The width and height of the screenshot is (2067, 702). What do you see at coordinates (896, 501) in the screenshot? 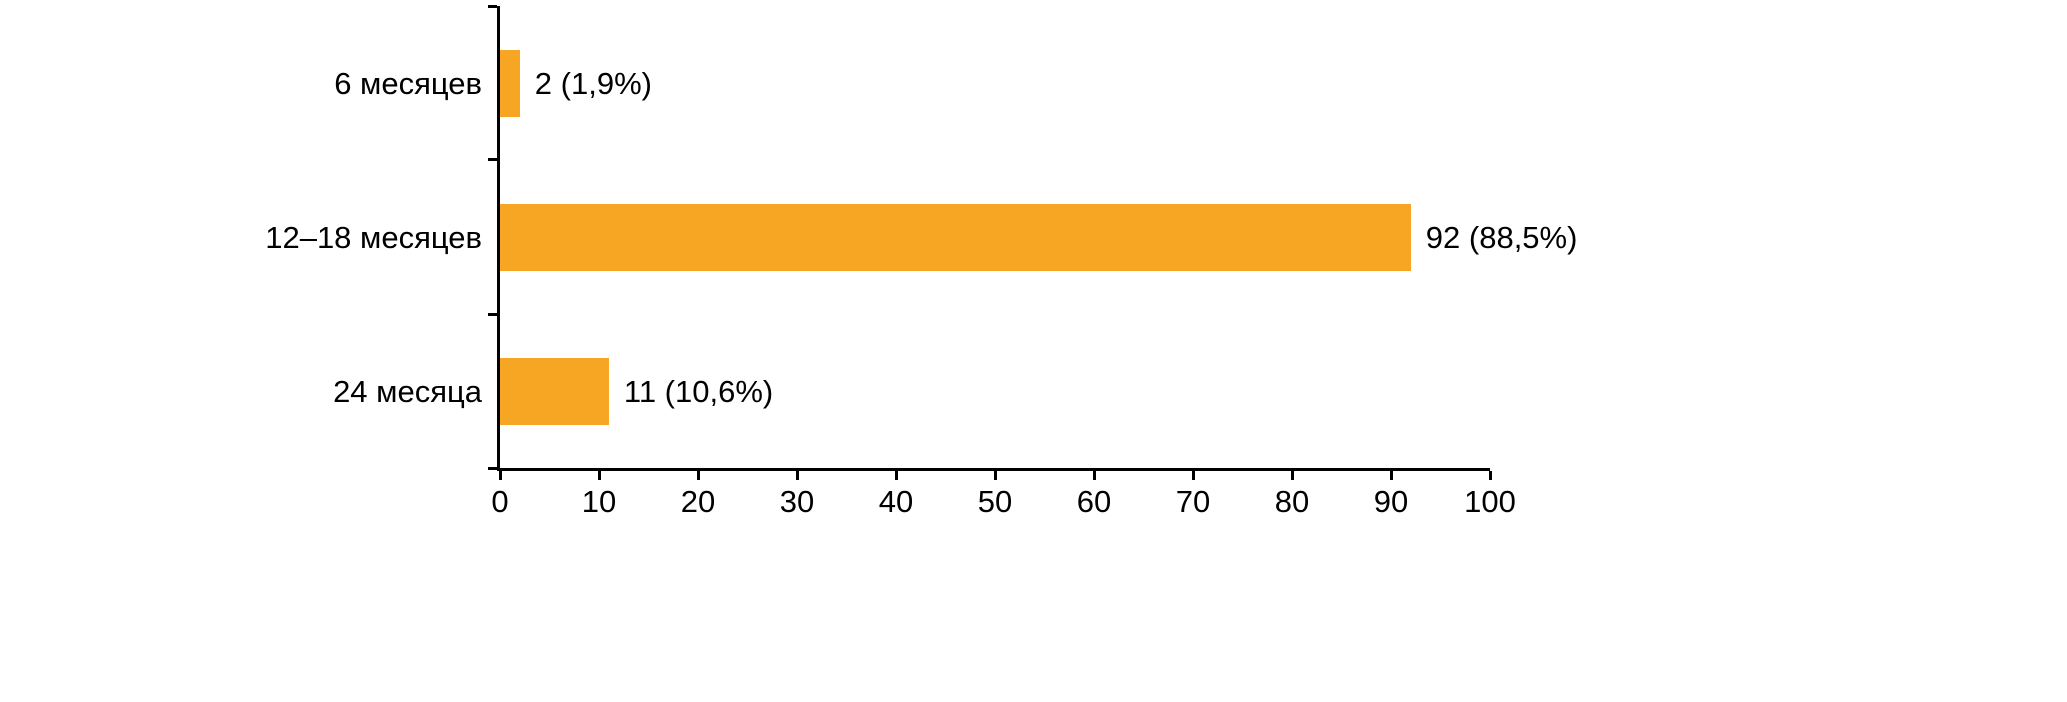
I see `x-axis-tick-label: 40` at bounding box center [896, 501].